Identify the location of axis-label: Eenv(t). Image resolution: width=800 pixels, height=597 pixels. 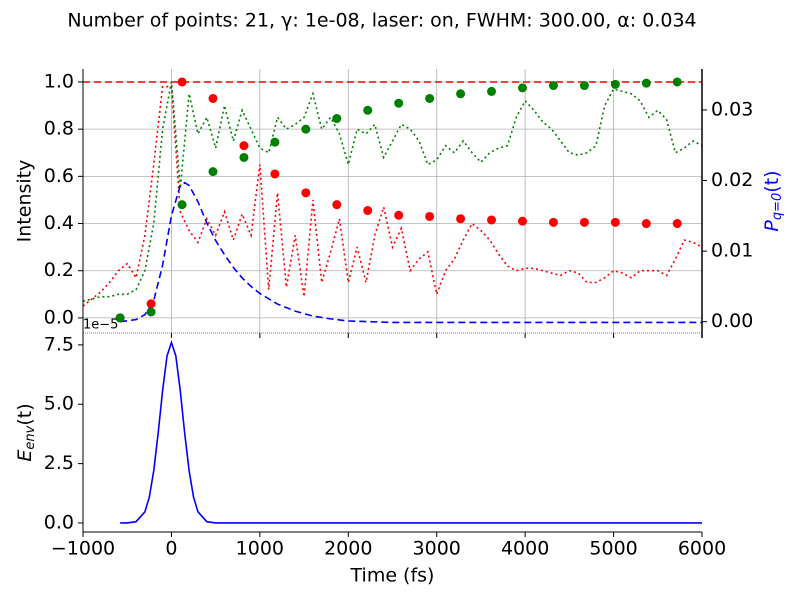
(26, 432).